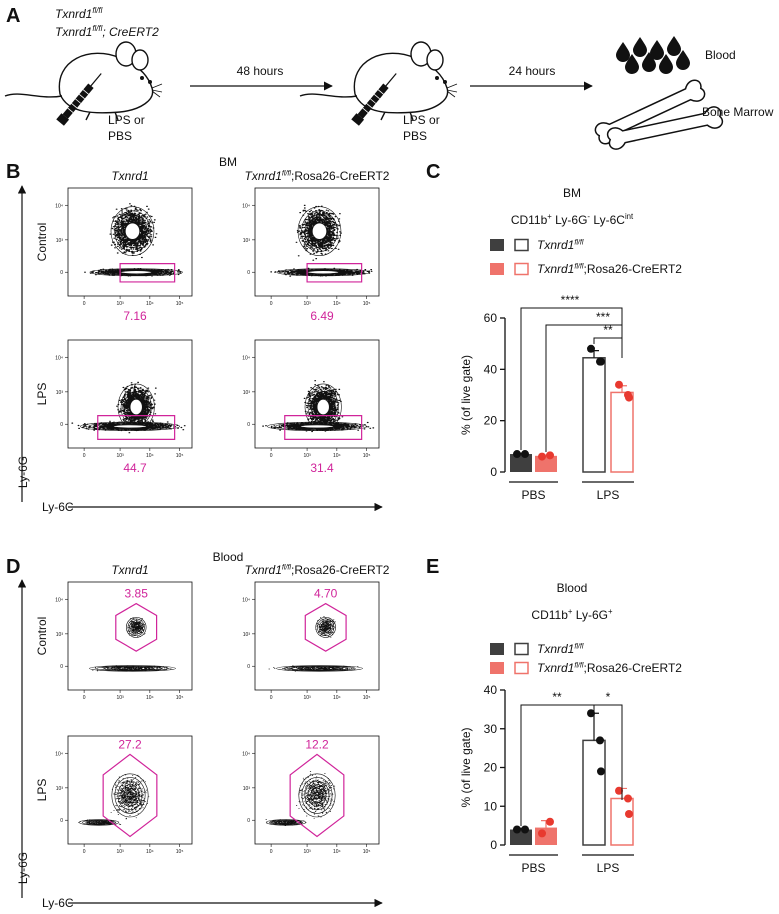 The width and height of the screenshot is (779, 914). What do you see at coordinates (322, 316) in the screenshot?
I see `gate-value: 6.49` at bounding box center [322, 316].